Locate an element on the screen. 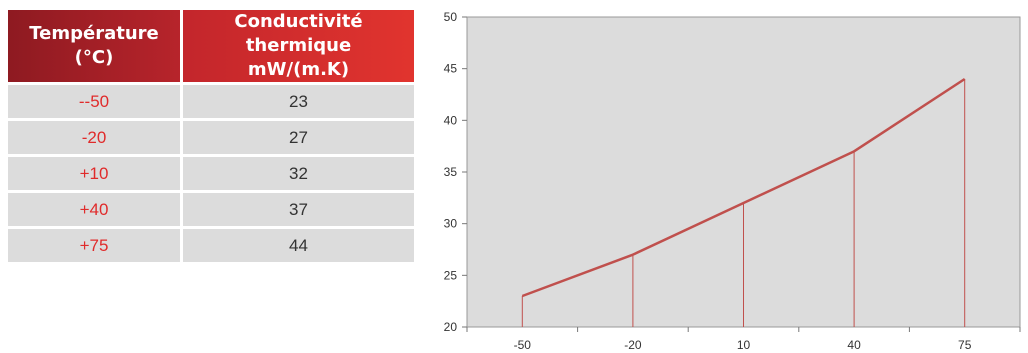 The image size is (1028, 353). temperature-cell: +10 is located at coordinates (94, 173).